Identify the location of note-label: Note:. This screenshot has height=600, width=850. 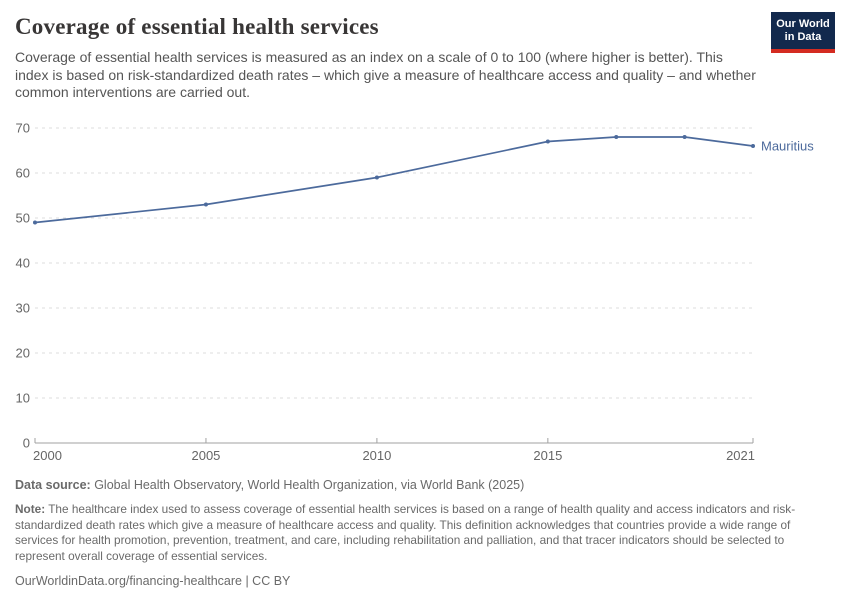
(30, 509).